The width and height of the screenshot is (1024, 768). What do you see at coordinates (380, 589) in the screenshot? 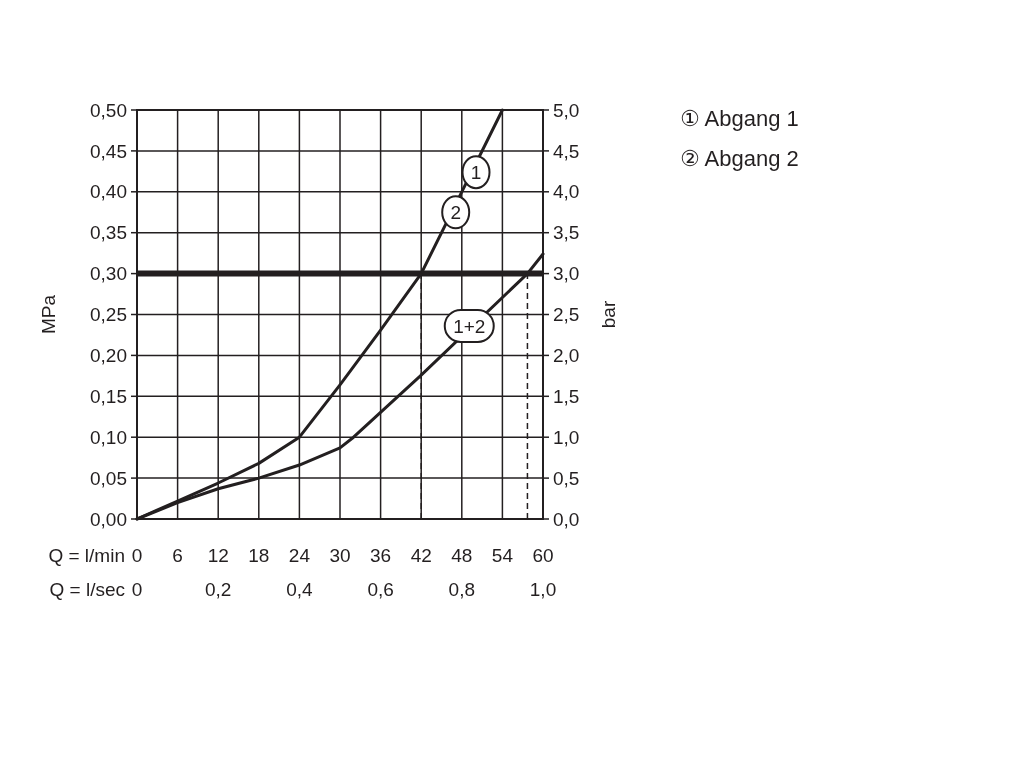
I see `x2-tick-label: 0,6` at bounding box center [380, 589].